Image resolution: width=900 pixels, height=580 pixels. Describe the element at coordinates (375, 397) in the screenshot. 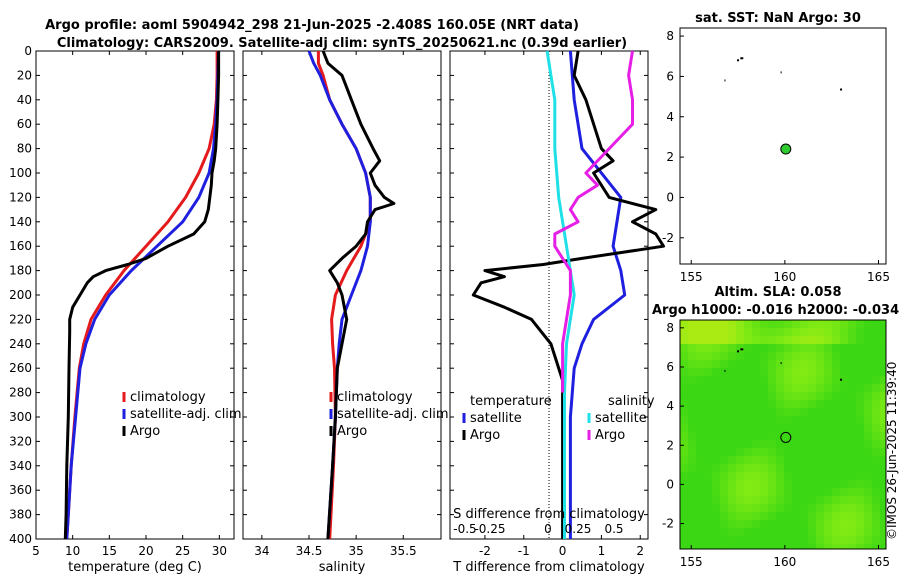

I see `legend-label: climatology` at that location.